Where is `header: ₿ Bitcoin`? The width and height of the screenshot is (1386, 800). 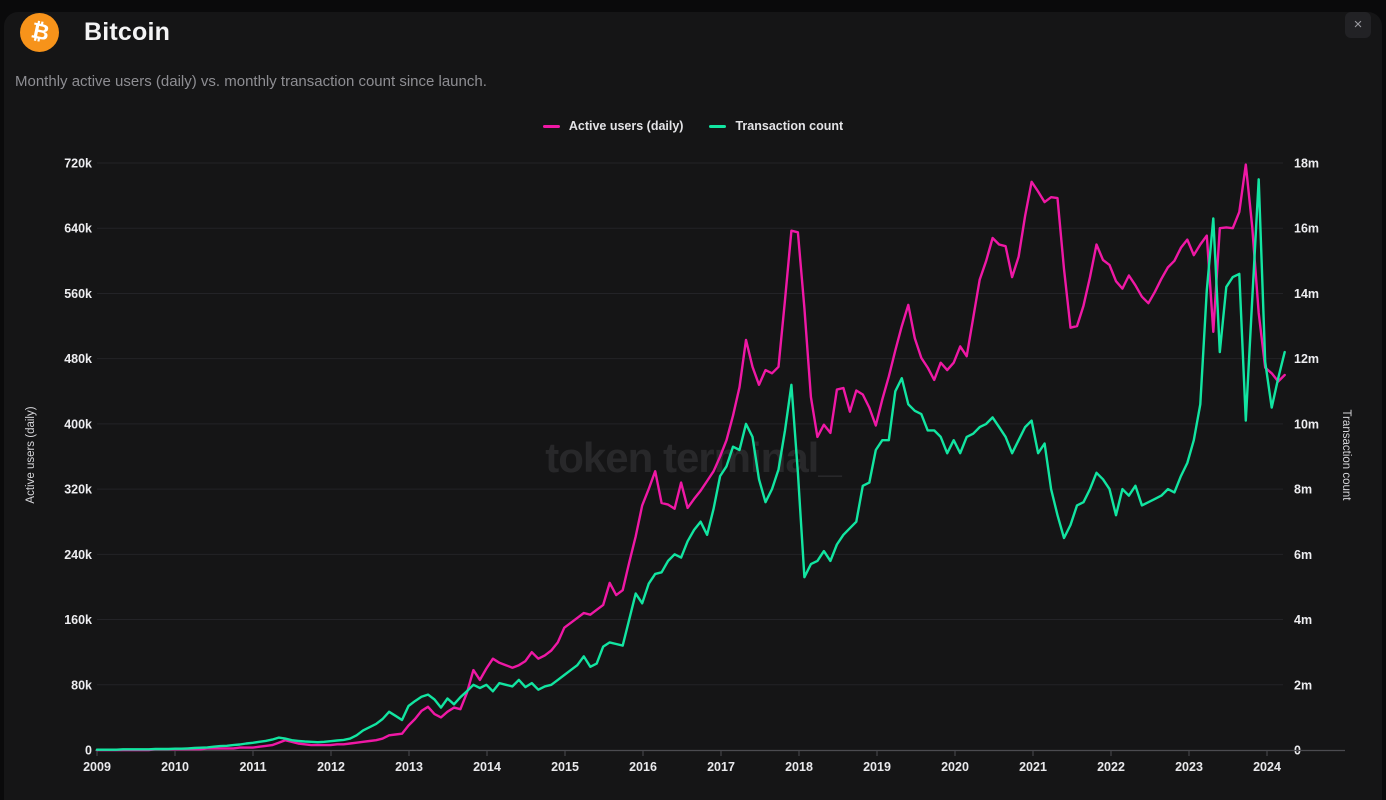 header: ₿ Bitcoin is located at coordinates (95, 32).